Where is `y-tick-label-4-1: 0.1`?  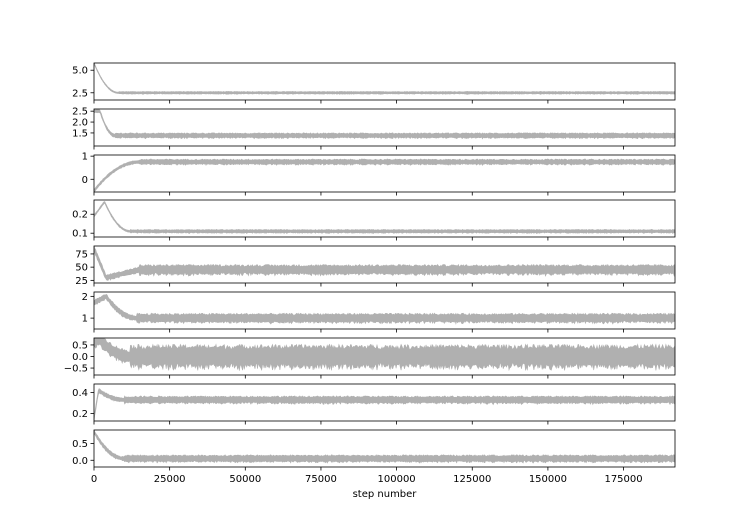
y-tick-label-4-1: 0.1 is located at coordinates (80, 234).